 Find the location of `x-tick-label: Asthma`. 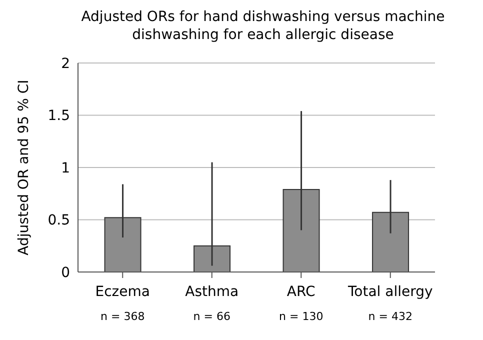

x-tick-label: Asthma is located at coordinates (212, 292).